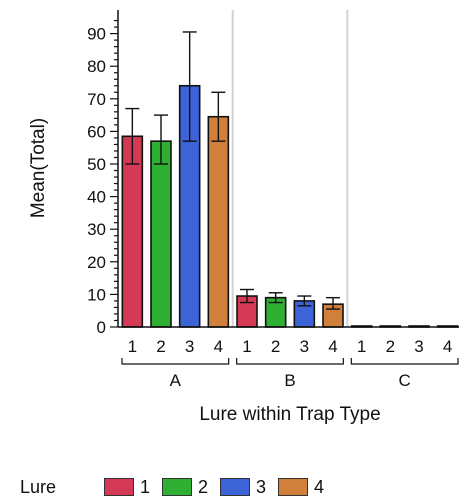 The height and width of the screenshot is (502, 459). Describe the element at coordinates (96, 131) in the screenshot. I see `y-tick-label: 60` at that location.